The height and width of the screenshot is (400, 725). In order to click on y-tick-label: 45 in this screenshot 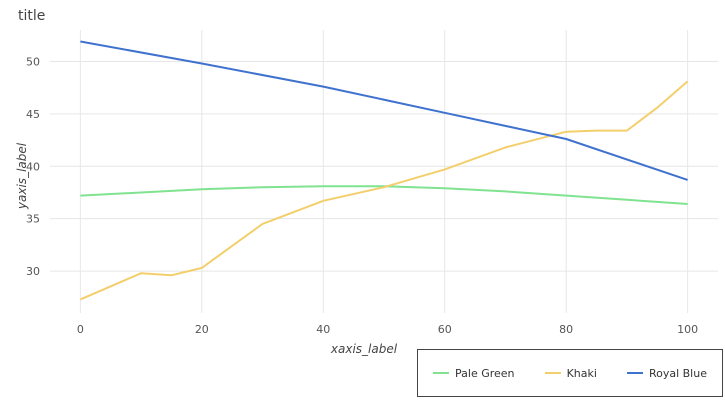, I will do `click(33, 114)`.